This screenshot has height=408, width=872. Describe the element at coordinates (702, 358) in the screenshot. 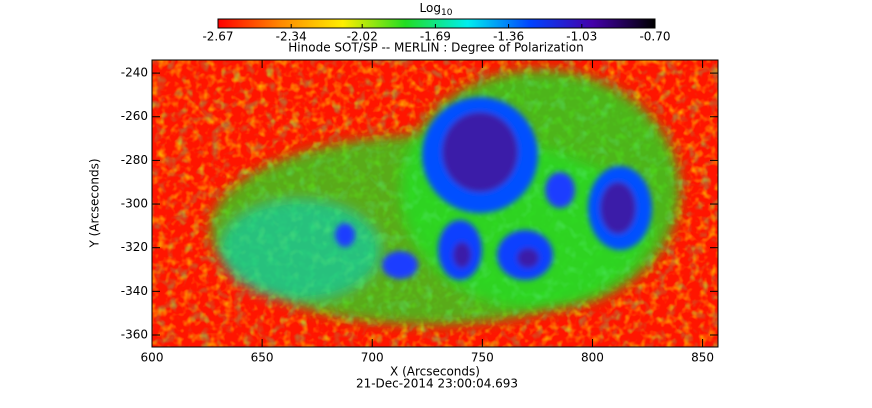

I see `x-tick-label: 850` at that location.